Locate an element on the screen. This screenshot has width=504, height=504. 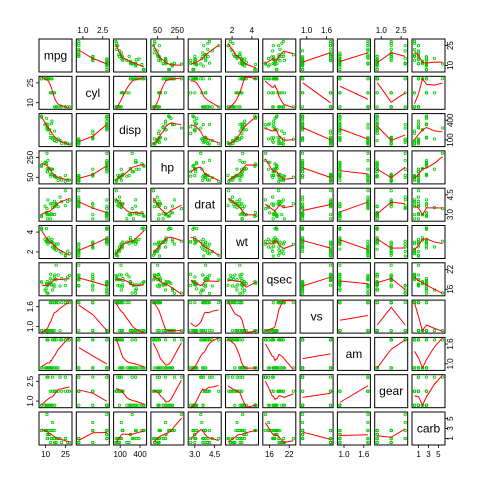
panel-gear-cyl is located at coordinates (92, 391).